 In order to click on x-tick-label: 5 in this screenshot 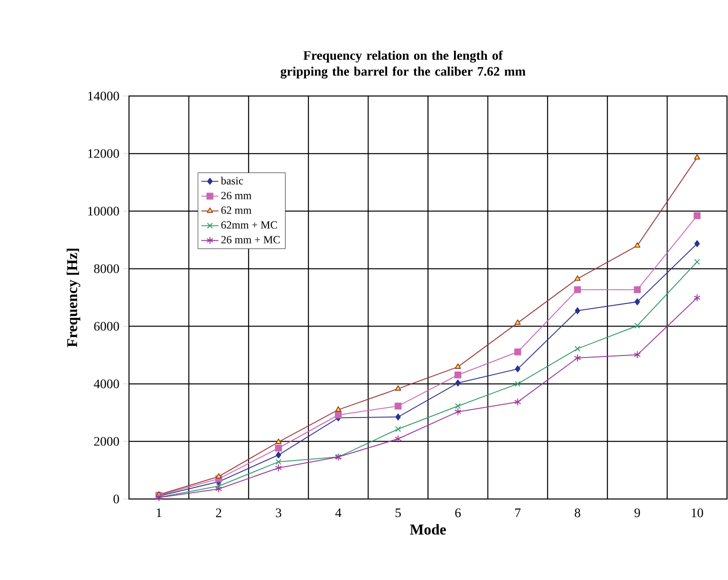, I will do `click(398, 513)`.